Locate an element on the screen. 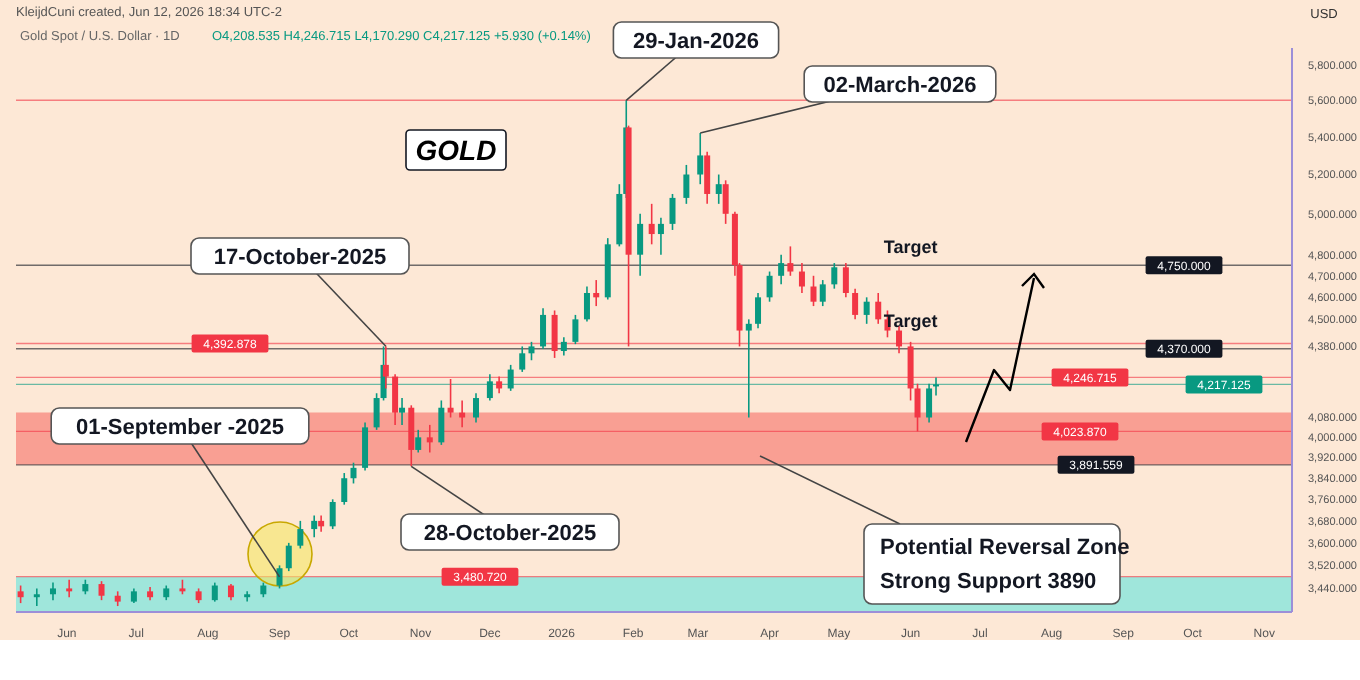  annotation: 17-October-2025 is located at coordinates (300, 258).